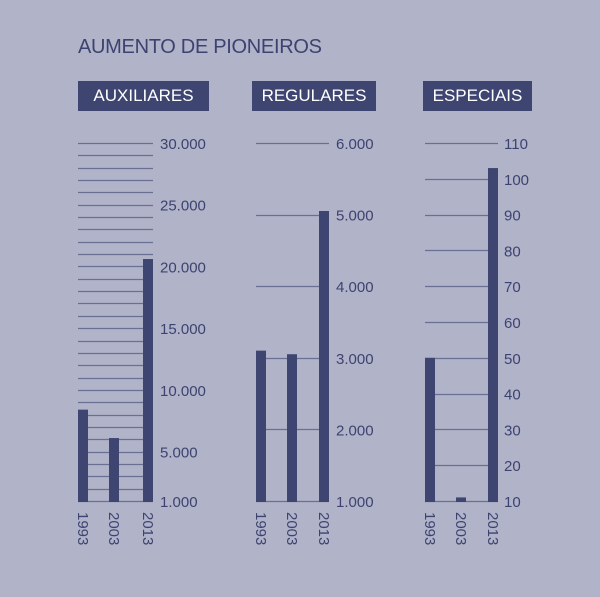  Describe the element at coordinates (183, 391) in the screenshot. I see `y-tick-label: 10.000` at that location.